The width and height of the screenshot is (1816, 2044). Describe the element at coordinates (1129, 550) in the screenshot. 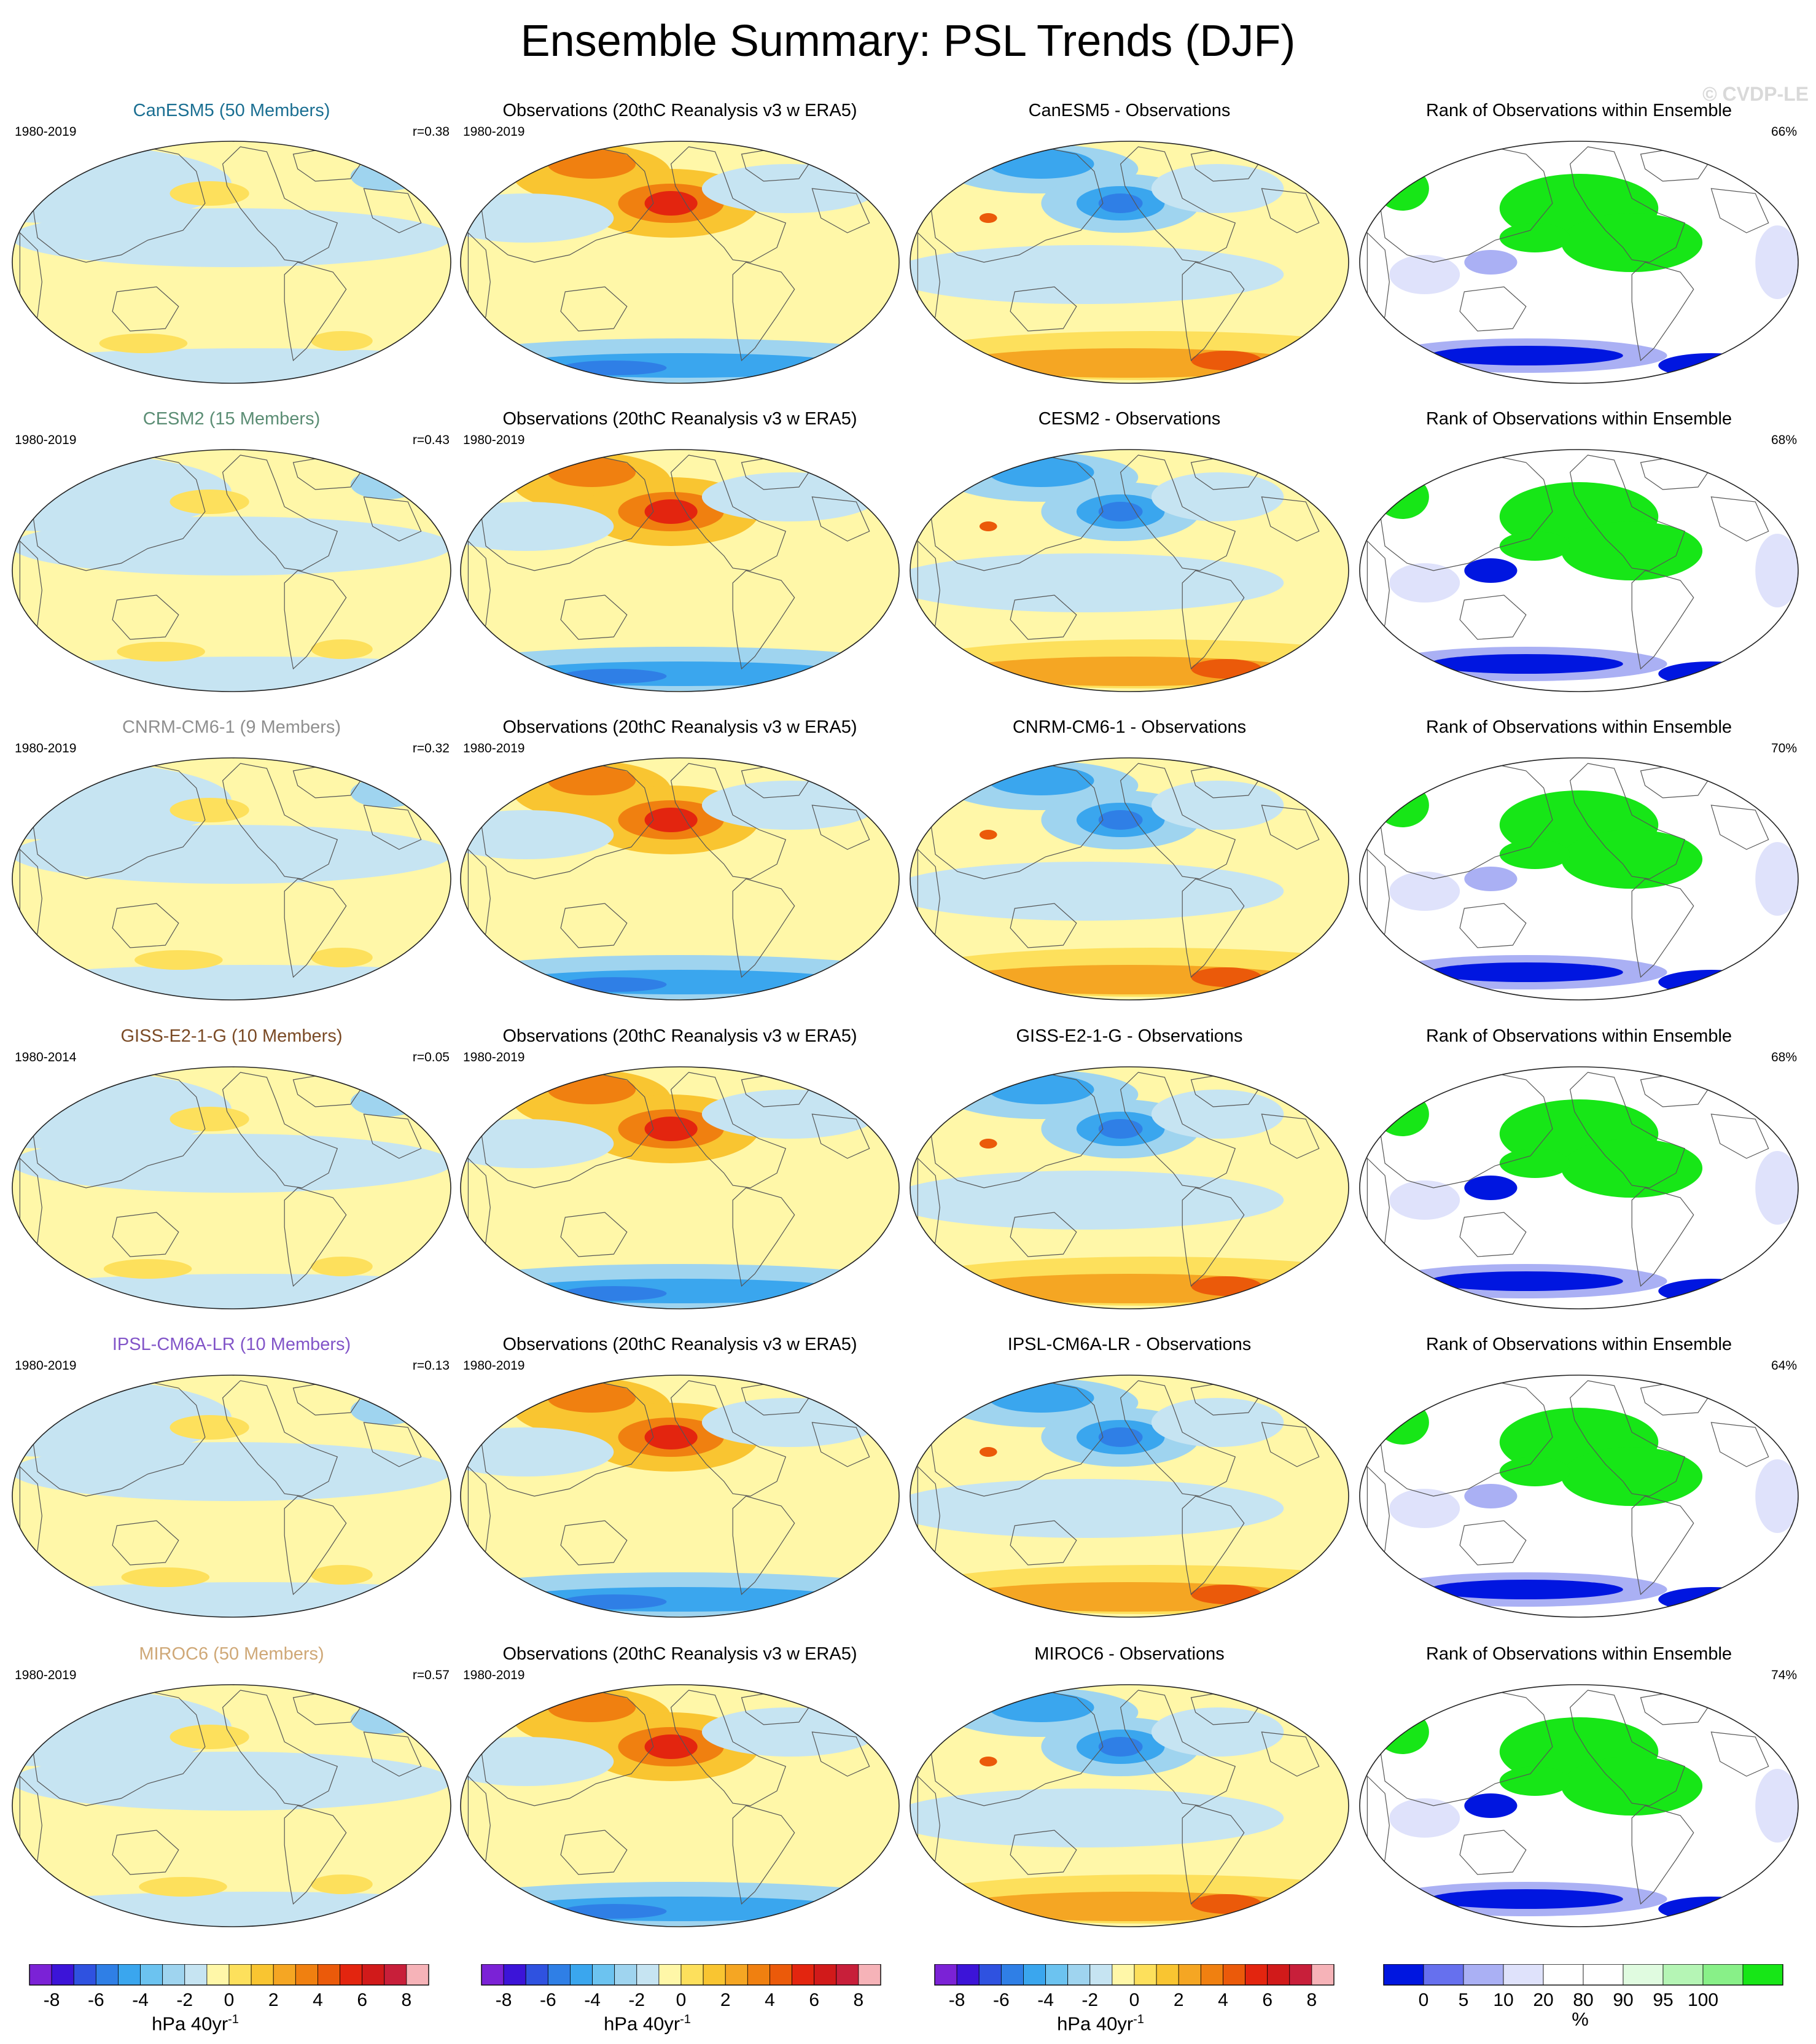

I see `diff-panel: CESM2 - Observations` at that location.